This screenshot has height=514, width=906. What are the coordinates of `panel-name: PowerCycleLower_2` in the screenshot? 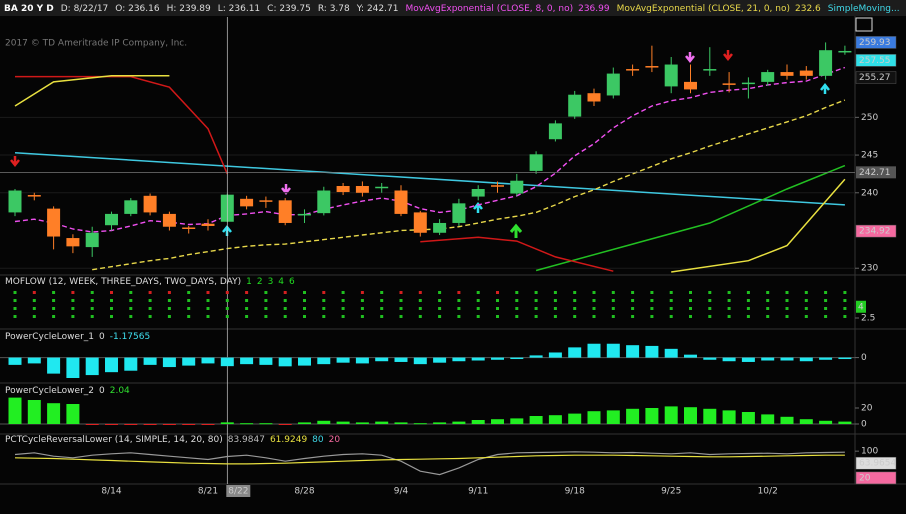 It's located at (49, 391).